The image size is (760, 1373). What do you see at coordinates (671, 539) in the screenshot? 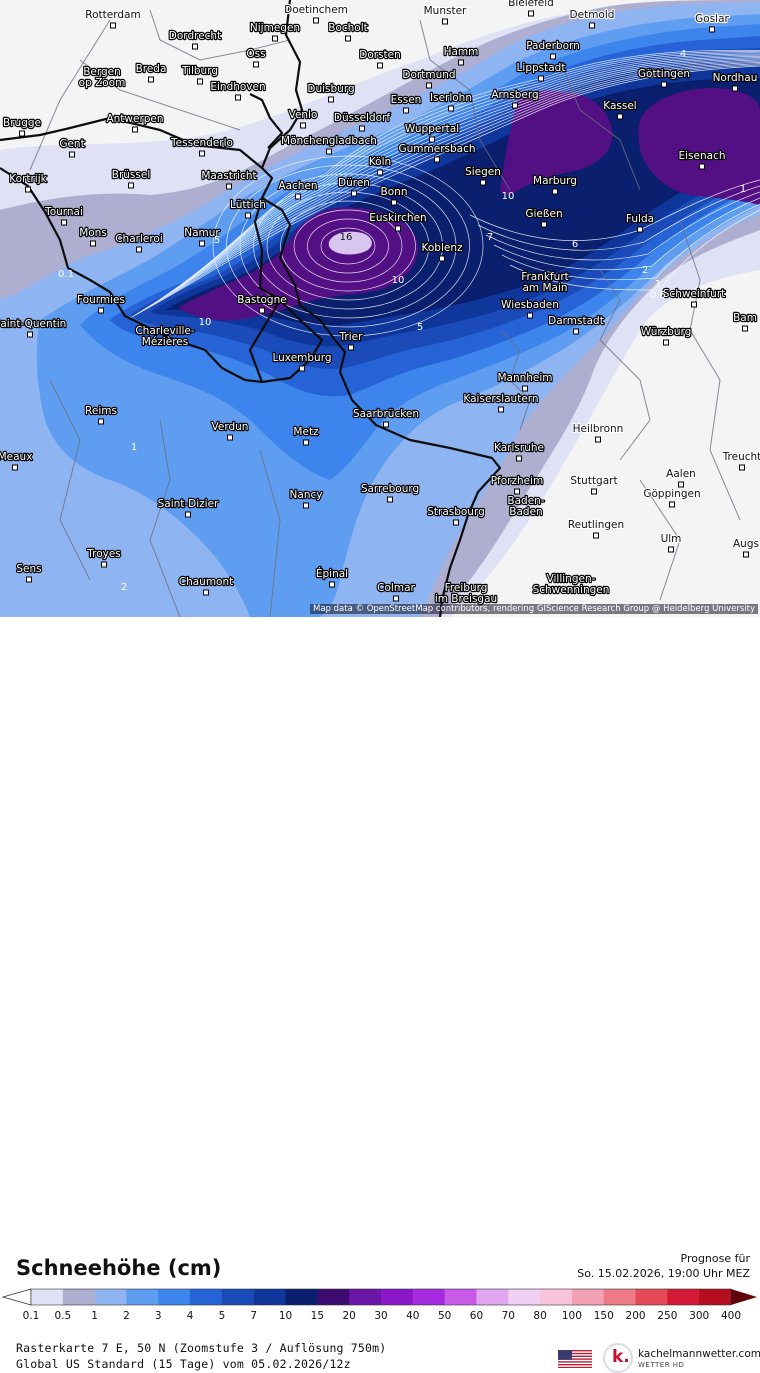
I see `city-label: Ulm` at bounding box center [671, 539].